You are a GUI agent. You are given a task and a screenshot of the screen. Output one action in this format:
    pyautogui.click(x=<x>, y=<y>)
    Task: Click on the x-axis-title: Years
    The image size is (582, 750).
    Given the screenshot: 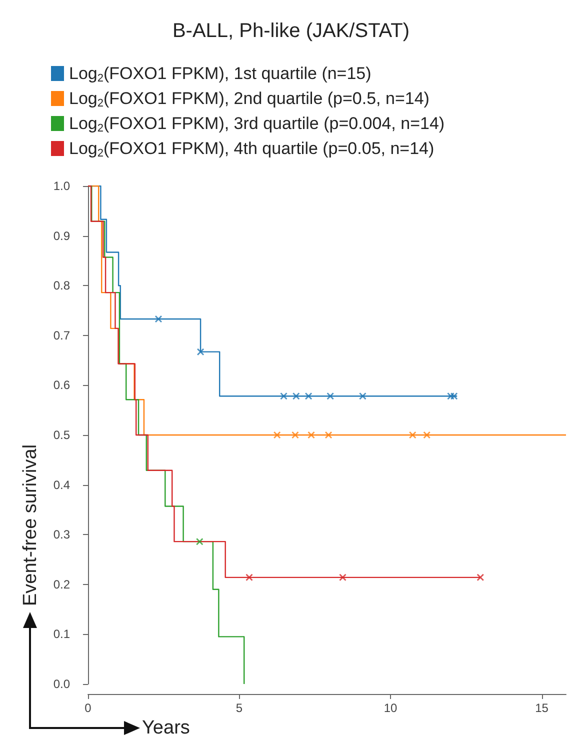 What is the action you would take?
    pyautogui.click(x=166, y=728)
    